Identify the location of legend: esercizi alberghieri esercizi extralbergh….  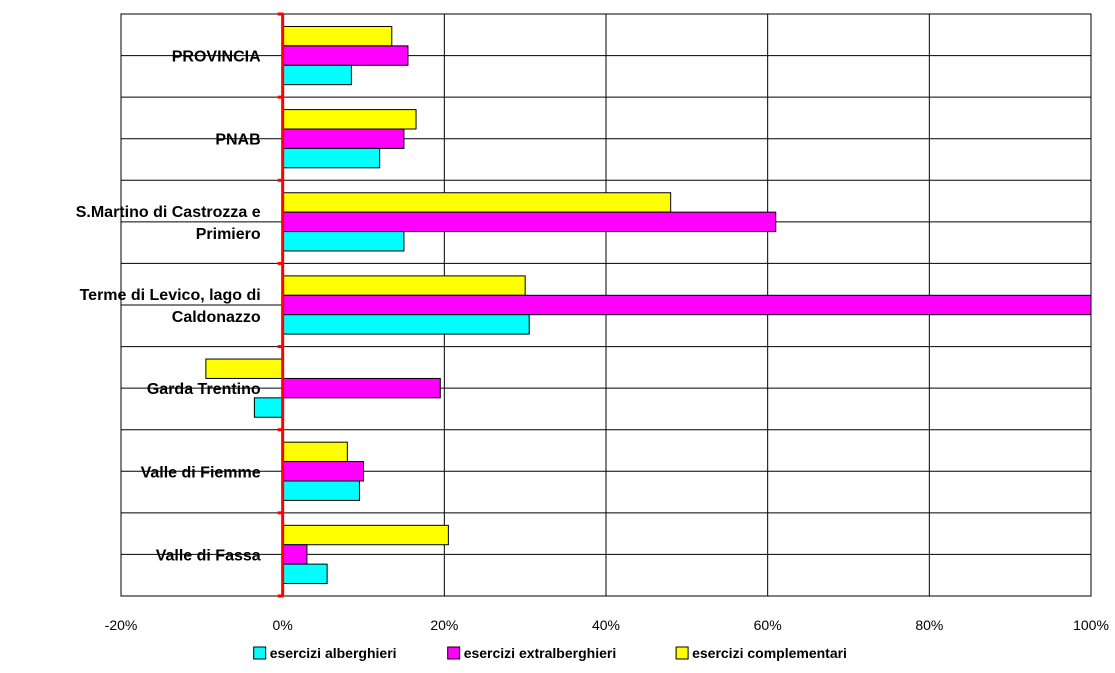
(550, 653).